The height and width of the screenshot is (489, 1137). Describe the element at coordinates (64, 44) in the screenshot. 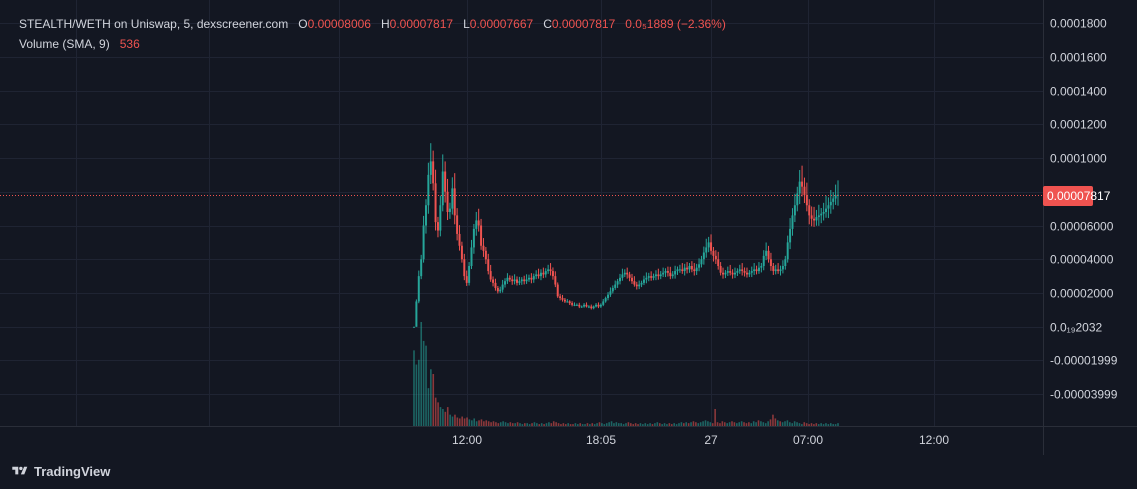

I see `volume-label: Volume (SMA, 9)` at that location.